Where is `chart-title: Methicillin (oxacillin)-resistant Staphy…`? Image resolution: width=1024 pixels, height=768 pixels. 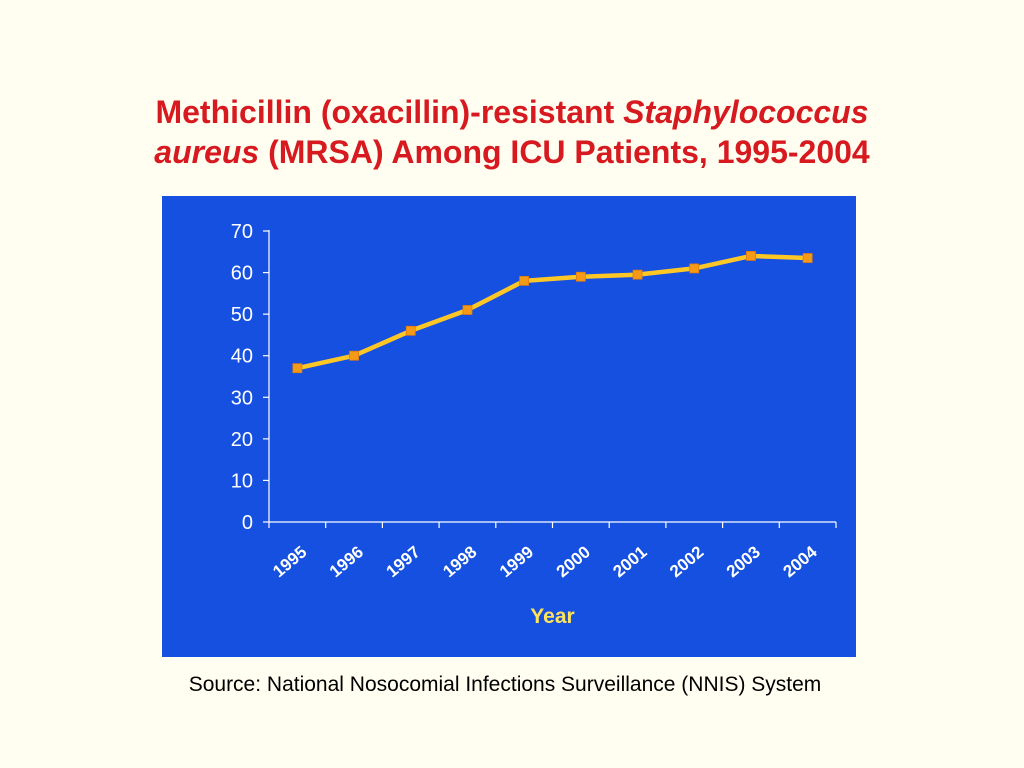
chart-title: Methicillin (oxacillin)-resistant Staphy… is located at coordinates (512, 132).